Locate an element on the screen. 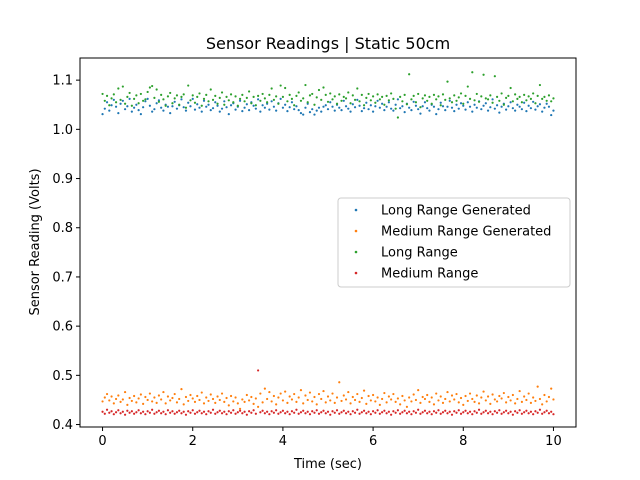 This screenshot has width=640, height=480. legend-label: Long Range is located at coordinates (419, 253).